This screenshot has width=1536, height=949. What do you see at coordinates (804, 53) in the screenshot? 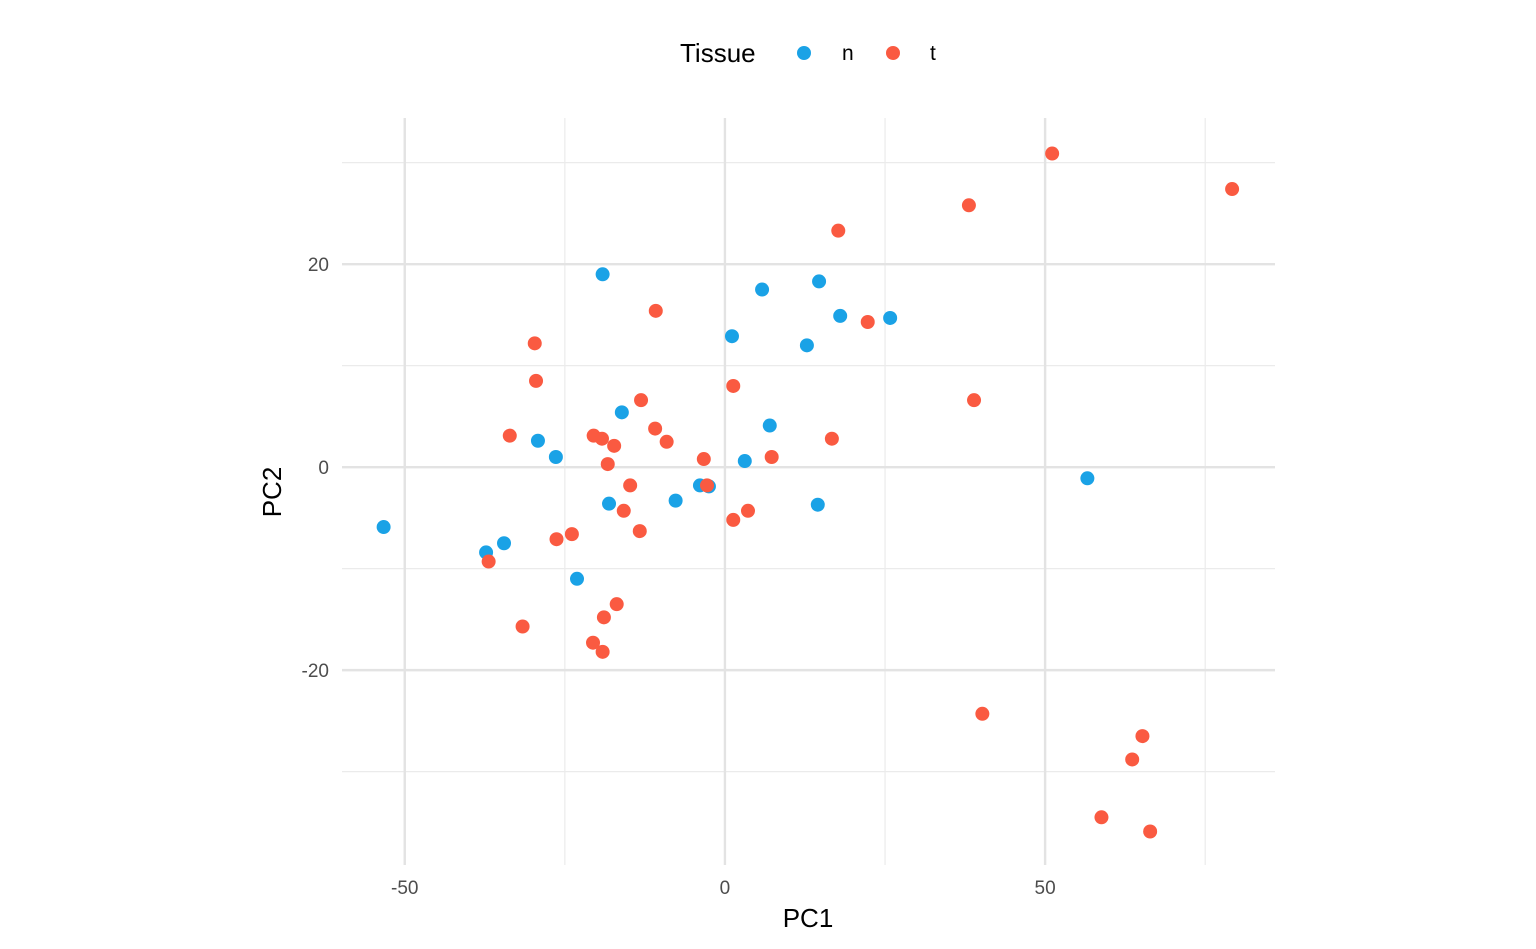
I see `legend-marker-n` at bounding box center [804, 53].